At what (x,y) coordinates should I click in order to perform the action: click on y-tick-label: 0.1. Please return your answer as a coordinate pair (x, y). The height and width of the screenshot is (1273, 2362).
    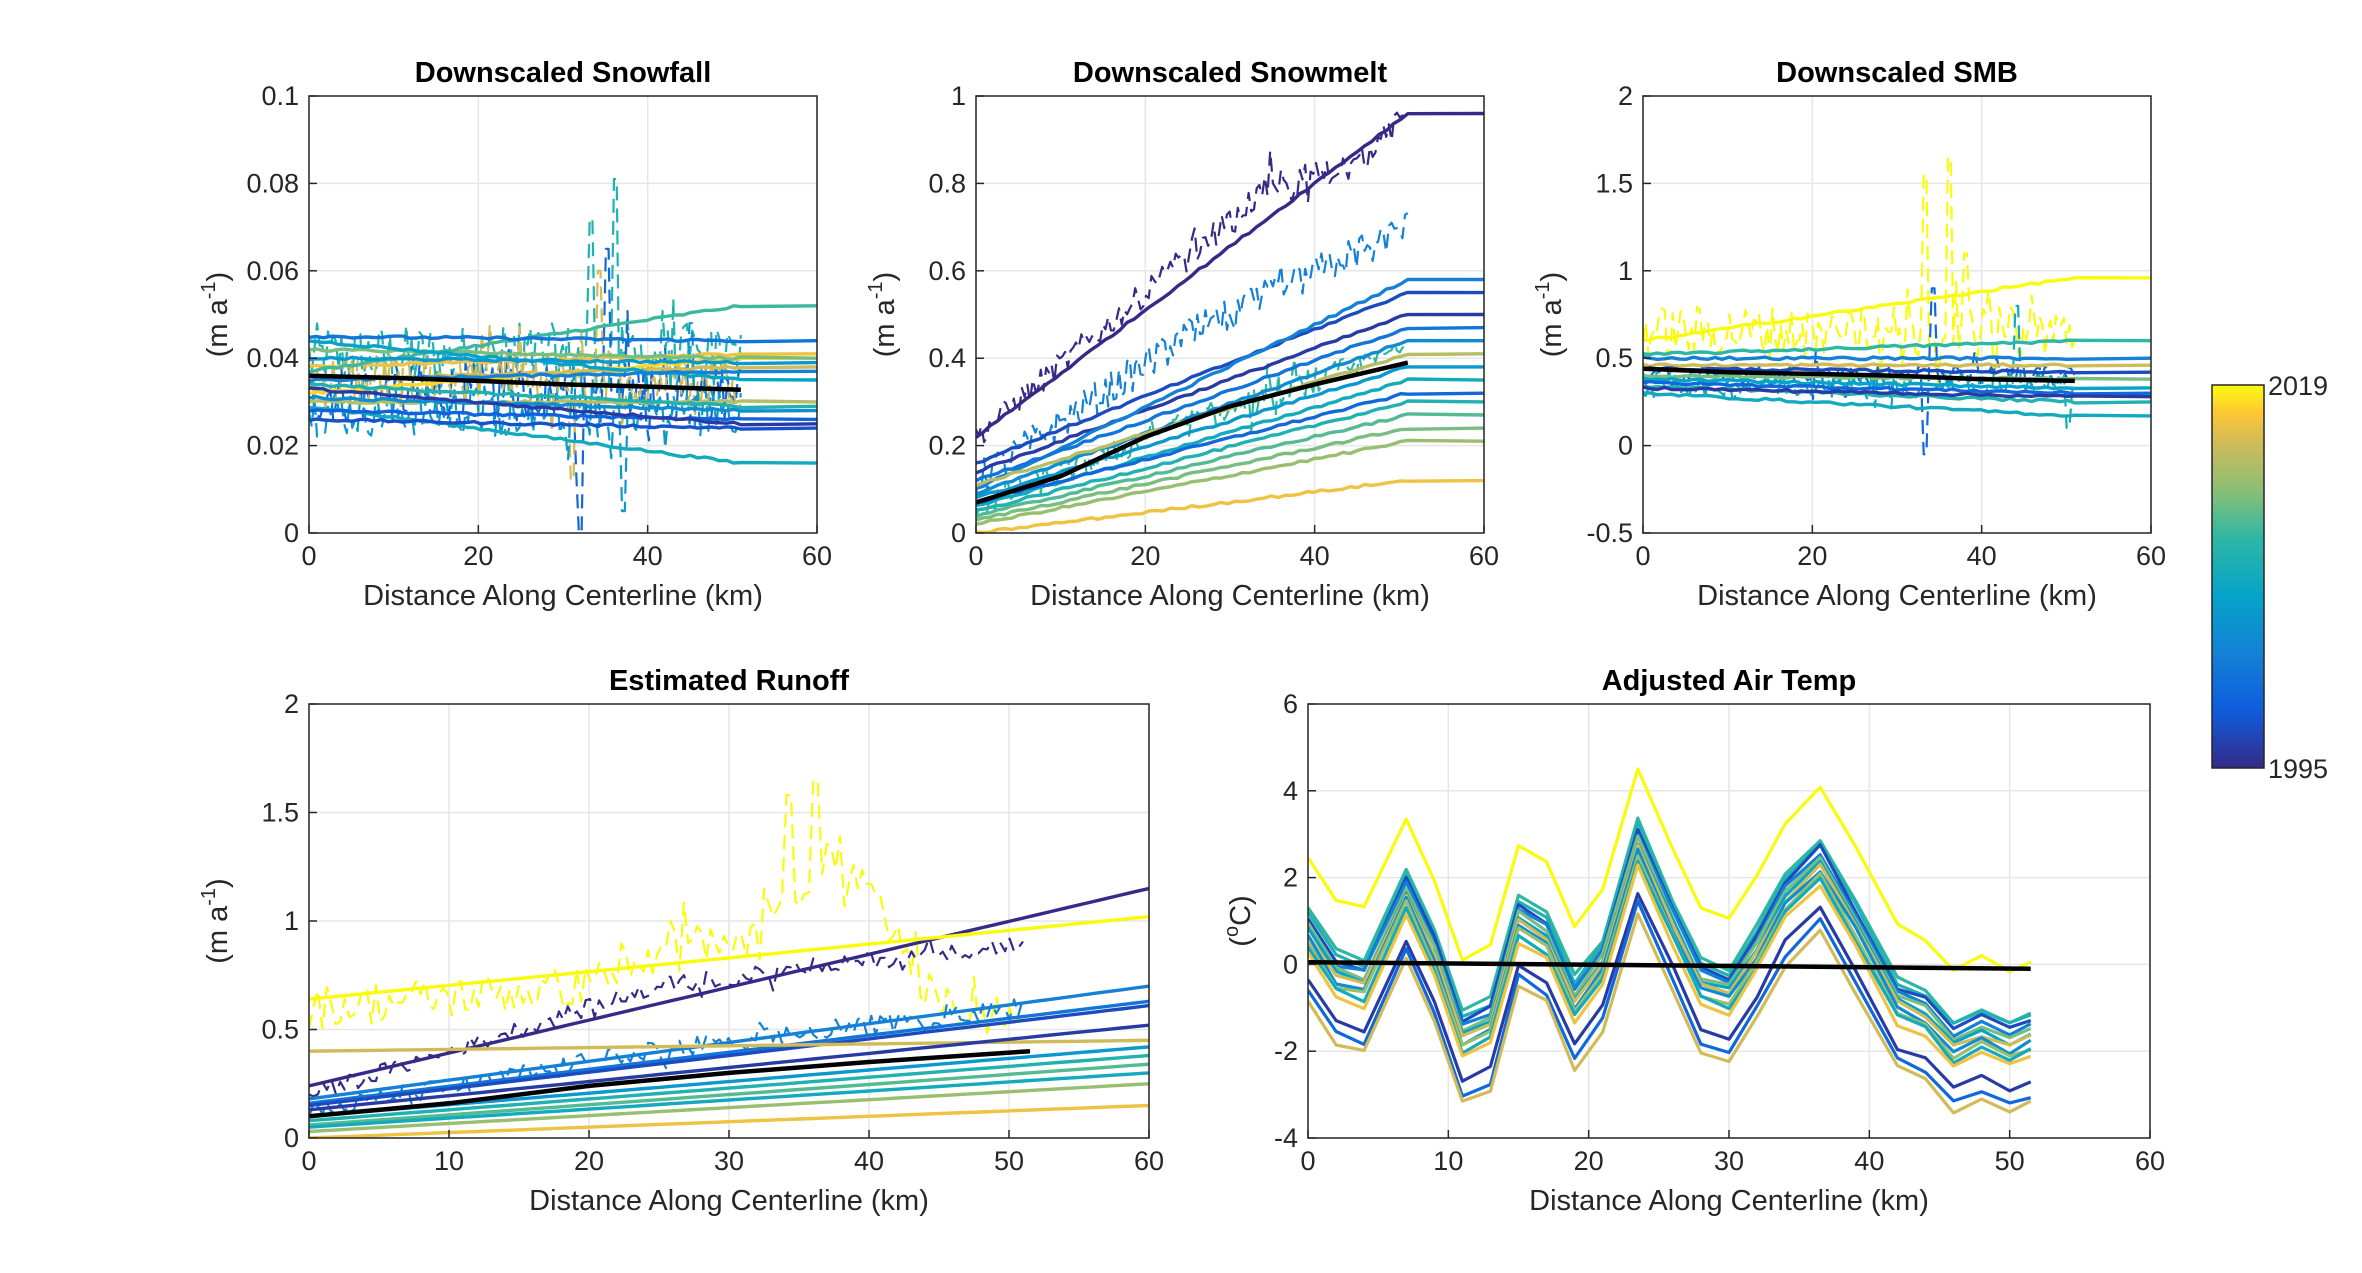
    Looking at the image, I should click on (280, 96).